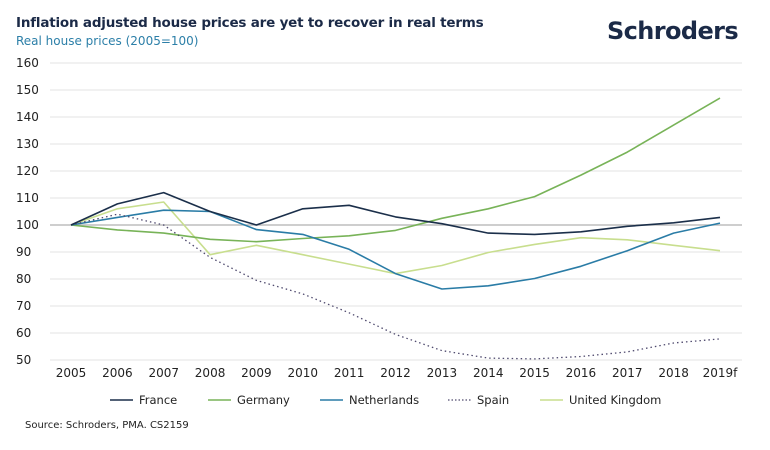 Image resolution: width=770 pixels, height=450 pixels. What do you see at coordinates (23, 306) in the screenshot?
I see `y-tick-label: 70` at bounding box center [23, 306].